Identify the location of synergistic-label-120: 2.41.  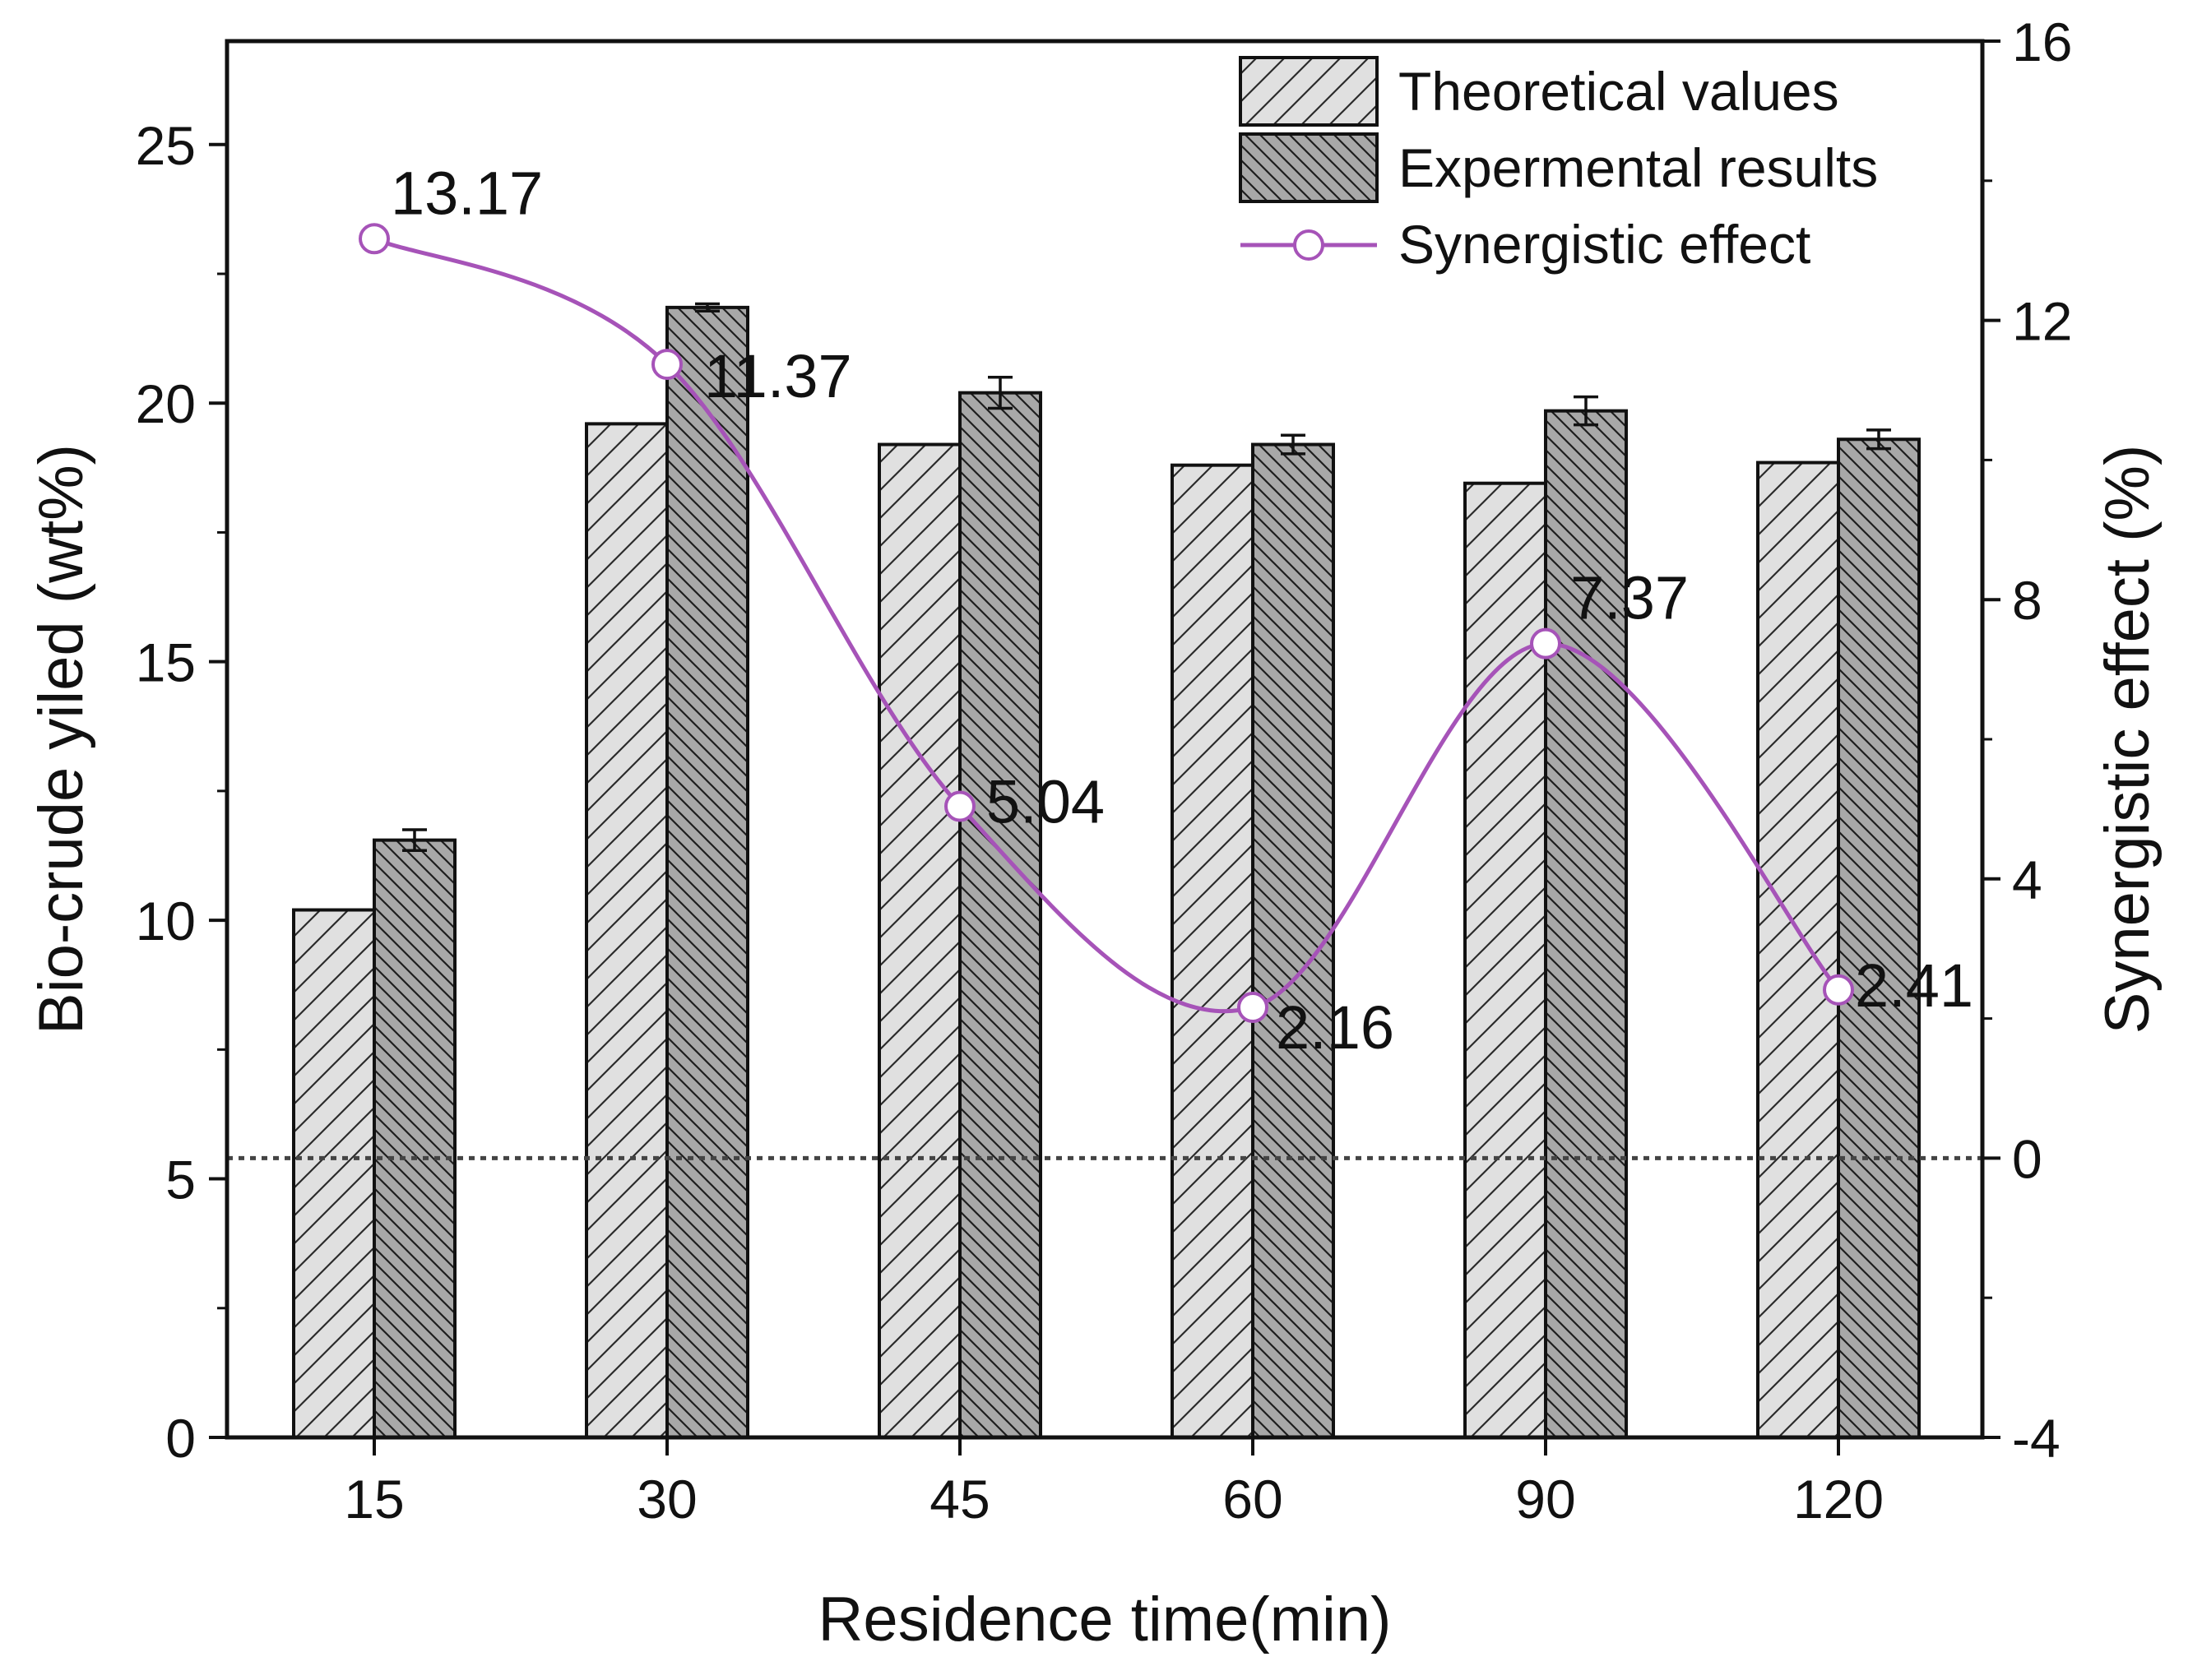
(1914, 985).